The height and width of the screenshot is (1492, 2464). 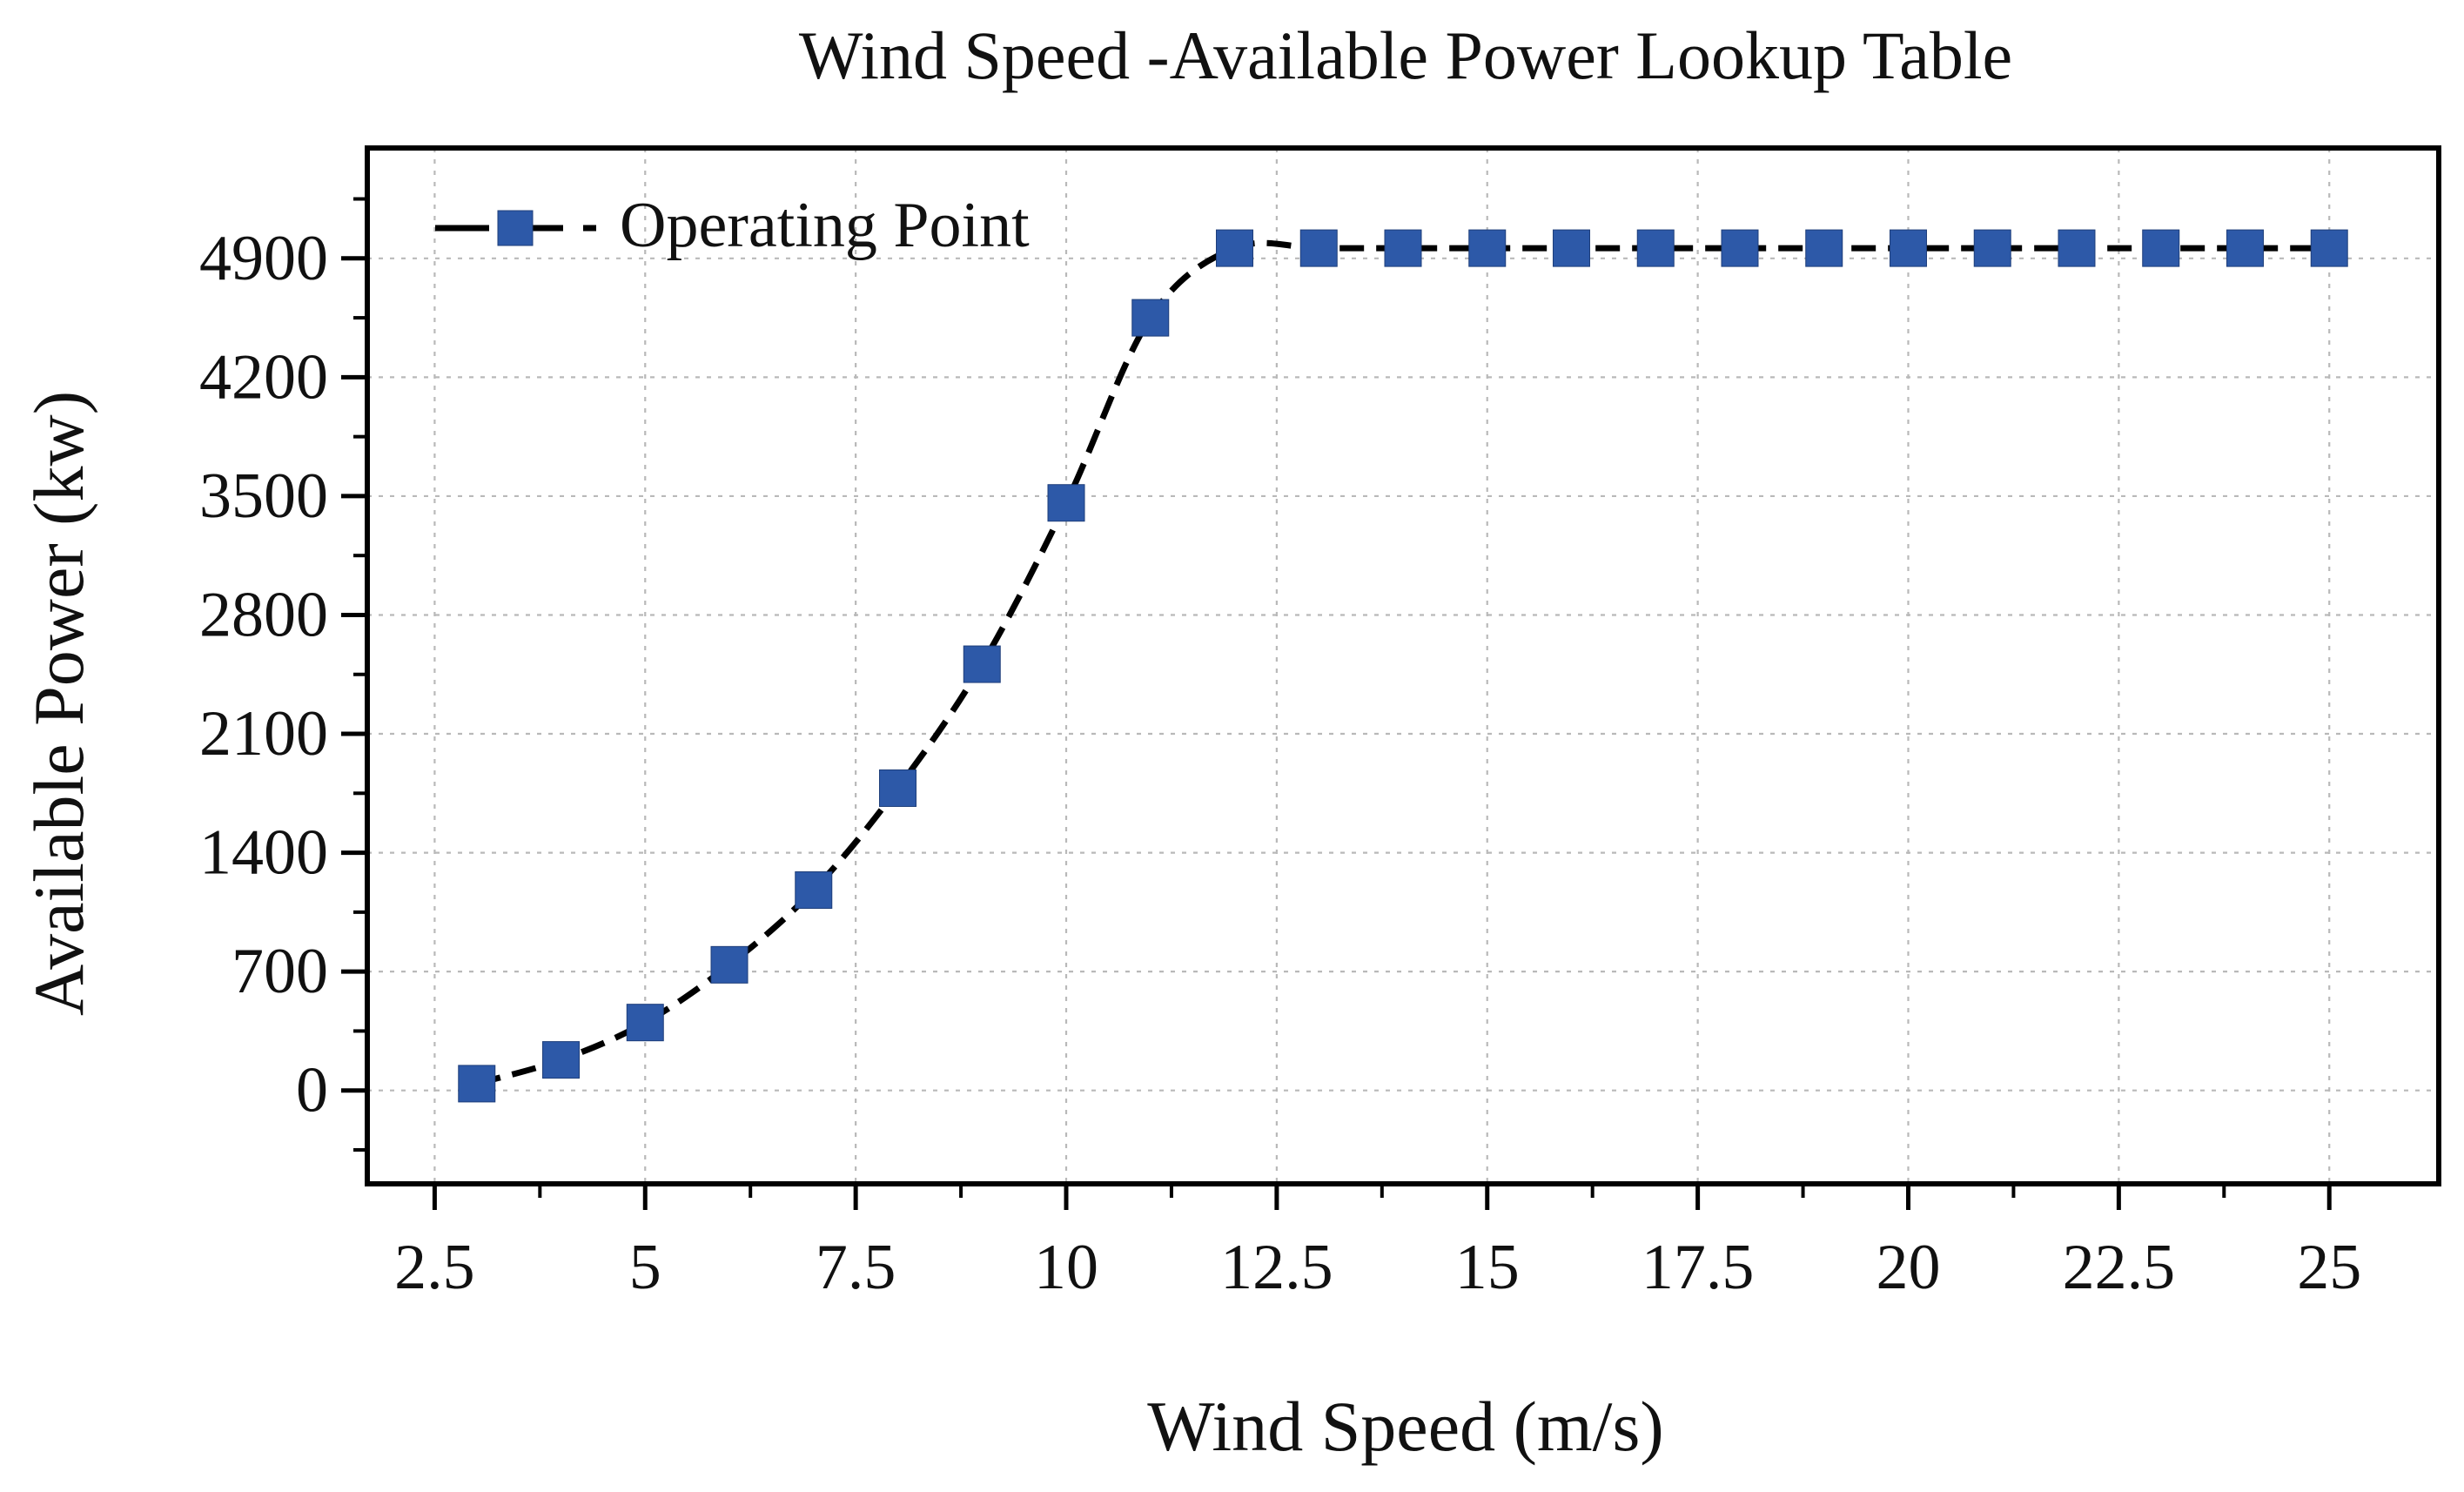 I want to click on x-tick-label: 2.5, so click(x=434, y=1267).